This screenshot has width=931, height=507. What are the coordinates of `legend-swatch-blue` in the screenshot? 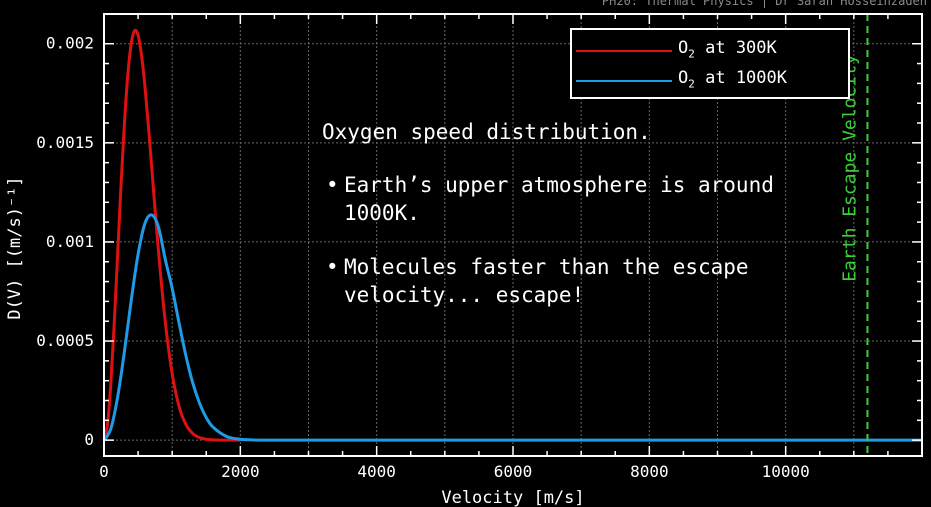 It's located at (624, 81).